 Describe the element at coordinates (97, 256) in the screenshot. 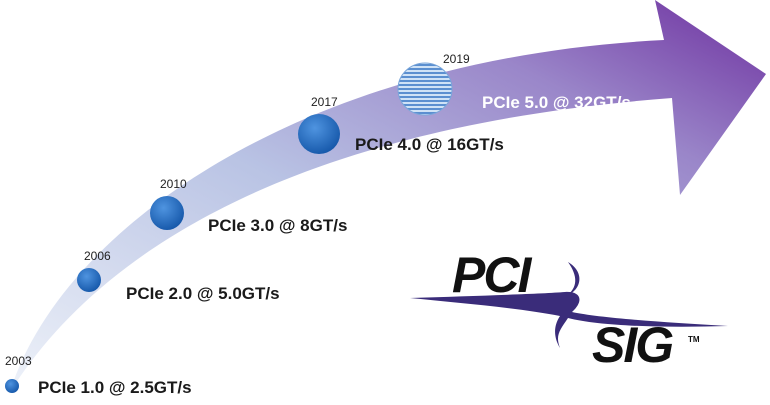

I see `year-label: 2006` at that location.